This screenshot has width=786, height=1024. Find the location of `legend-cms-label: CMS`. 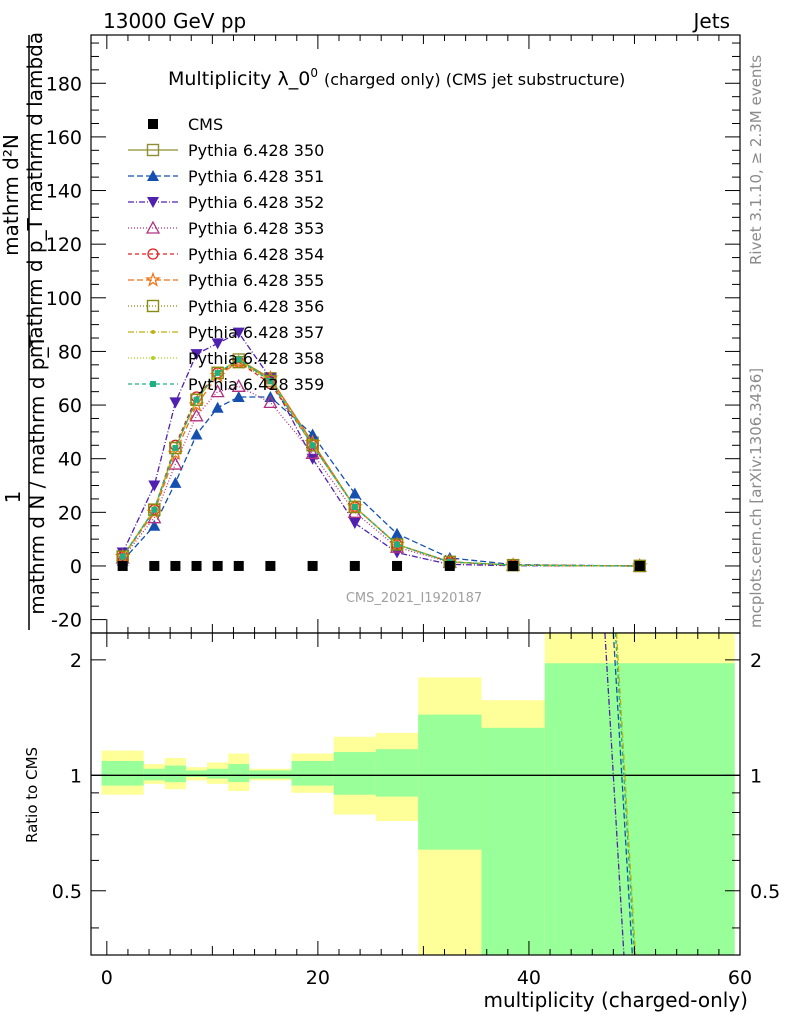

legend-cms-label: CMS is located at coordinates (205, 124).